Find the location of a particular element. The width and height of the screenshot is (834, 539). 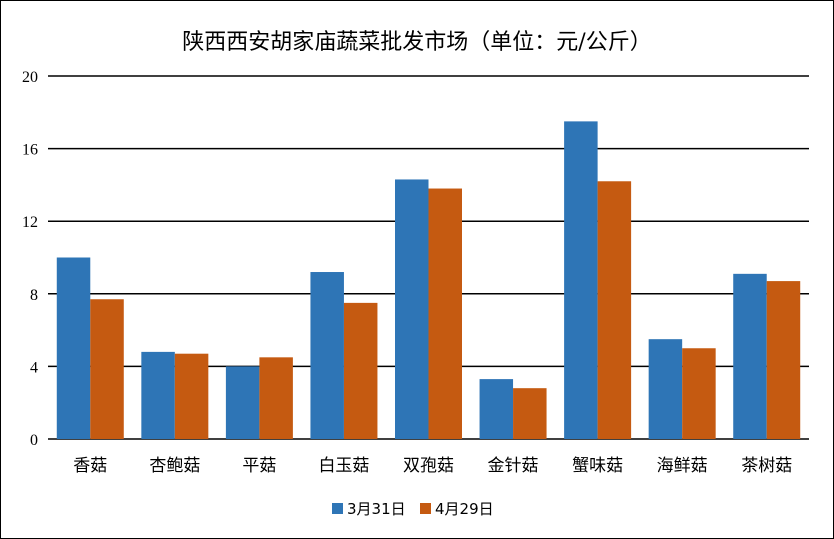

x-category-label: 金针菇 is located at coordinates (513, 466).